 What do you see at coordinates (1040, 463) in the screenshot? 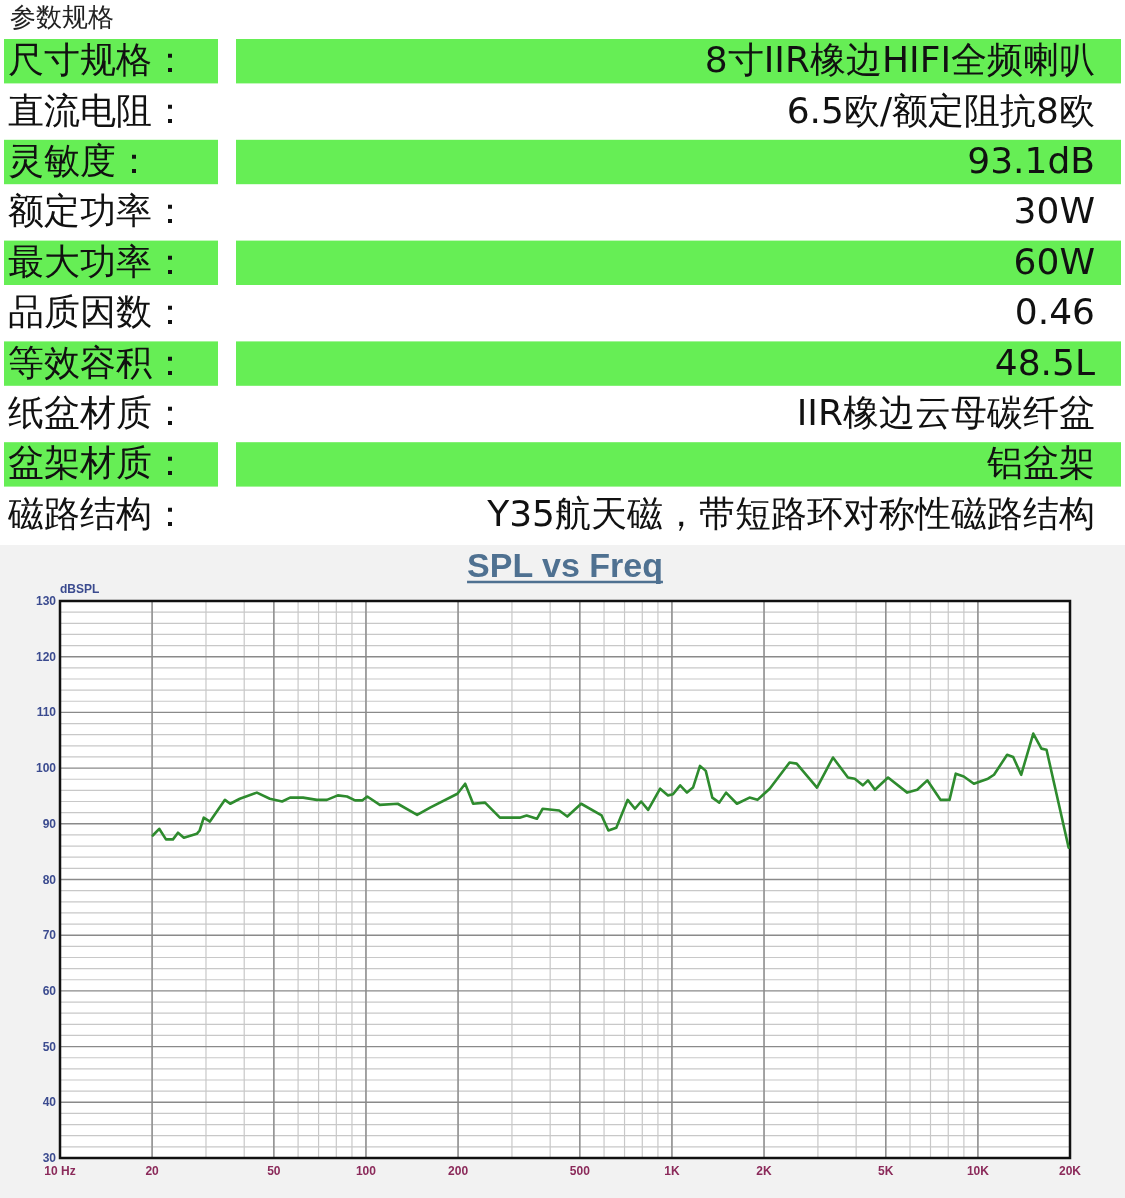
I see `text: 铝盆架` at bounding box center [1040, 463].